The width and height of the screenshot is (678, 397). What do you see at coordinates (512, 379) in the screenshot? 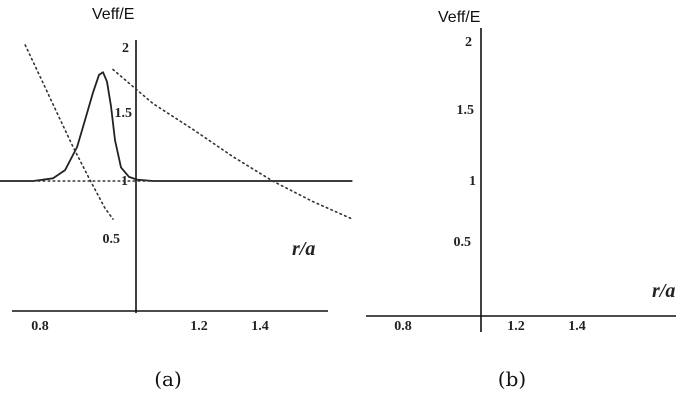
I see `panel-caption: (b)` at bounding box center [512, 379].